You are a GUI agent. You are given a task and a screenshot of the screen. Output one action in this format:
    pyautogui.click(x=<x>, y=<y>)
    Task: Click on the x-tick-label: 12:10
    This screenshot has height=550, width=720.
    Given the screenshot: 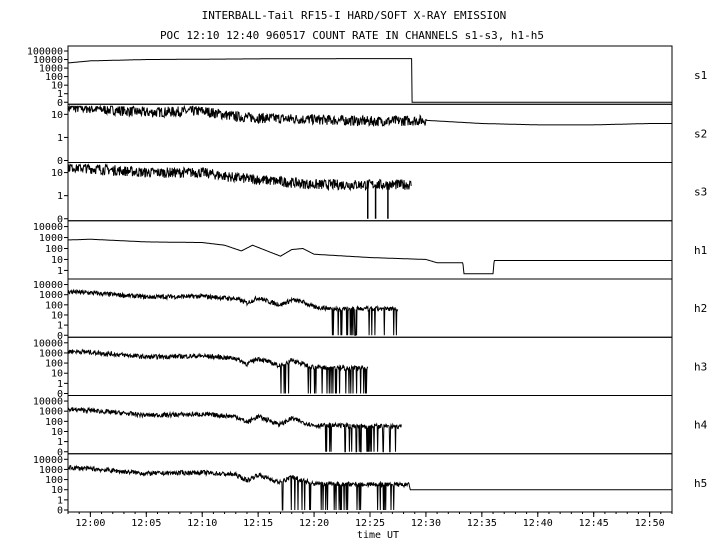 What is the action you would take?
    pyautogui.click(x=202, y=523)
    